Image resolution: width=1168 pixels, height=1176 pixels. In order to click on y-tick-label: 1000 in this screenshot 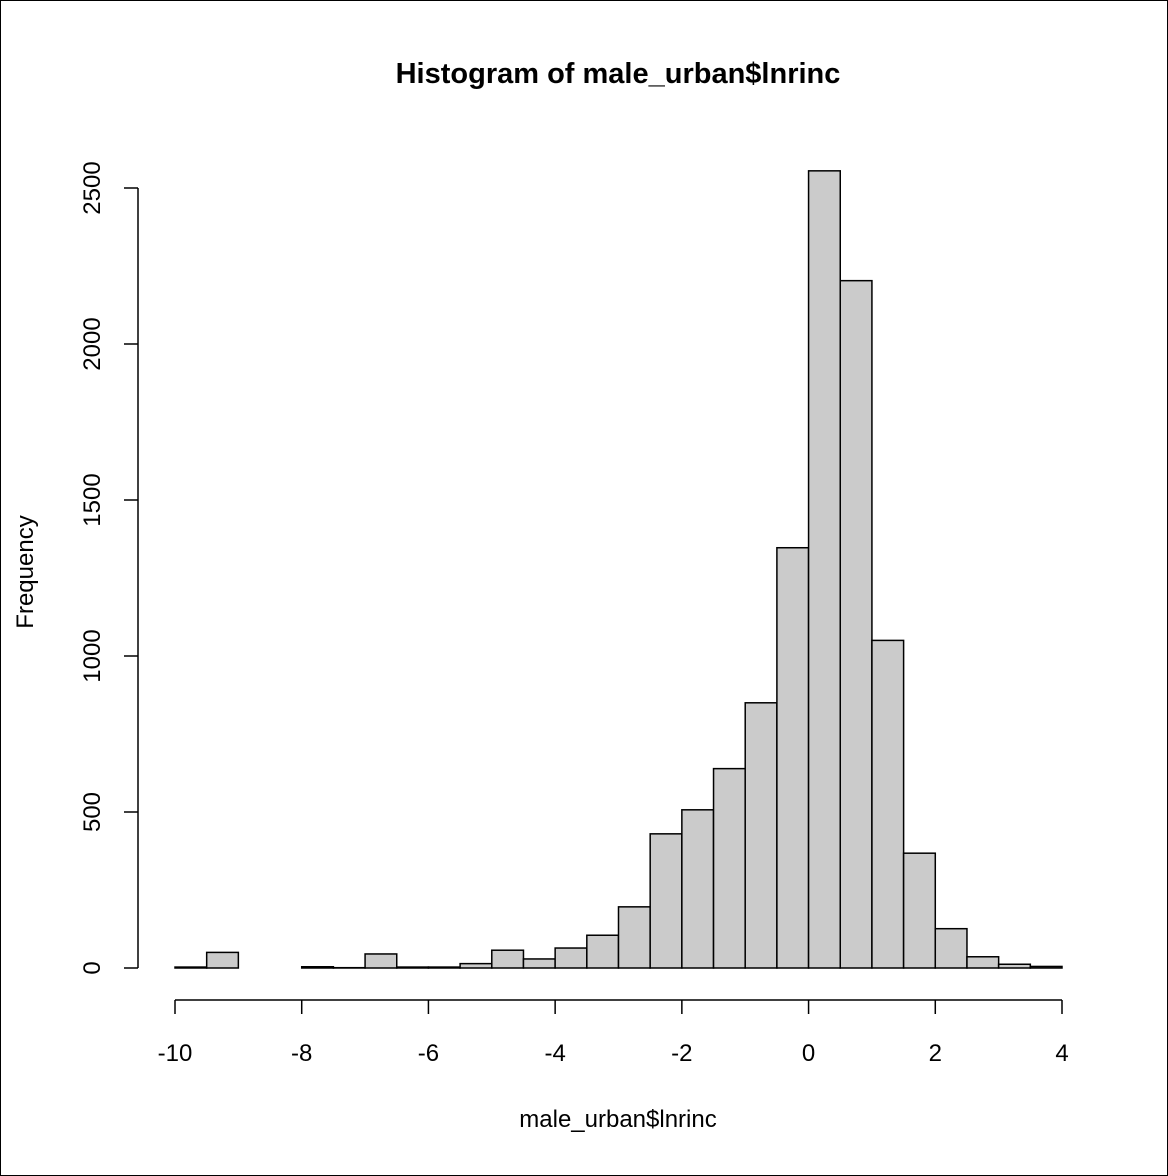, I will do `click(92, 655)`.